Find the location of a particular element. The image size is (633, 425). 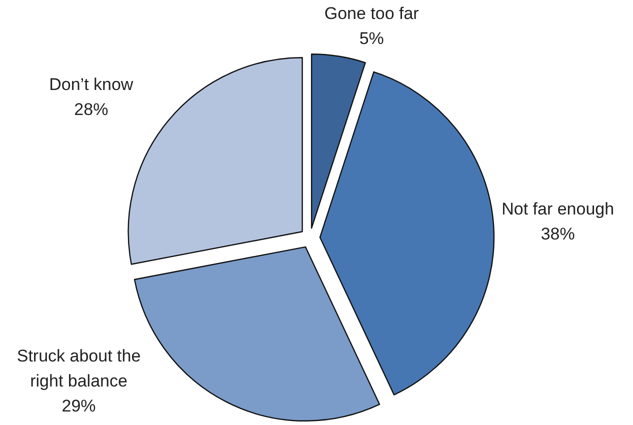

data-label: 29% is located at coordinates (79, 406).